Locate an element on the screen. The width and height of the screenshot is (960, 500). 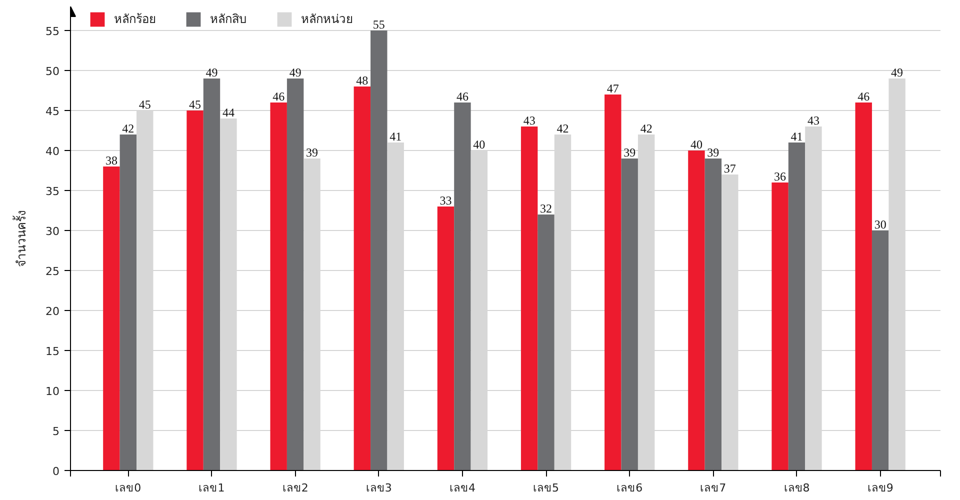
x-tick-label: เลข3 is located at coordinates (379, 488).